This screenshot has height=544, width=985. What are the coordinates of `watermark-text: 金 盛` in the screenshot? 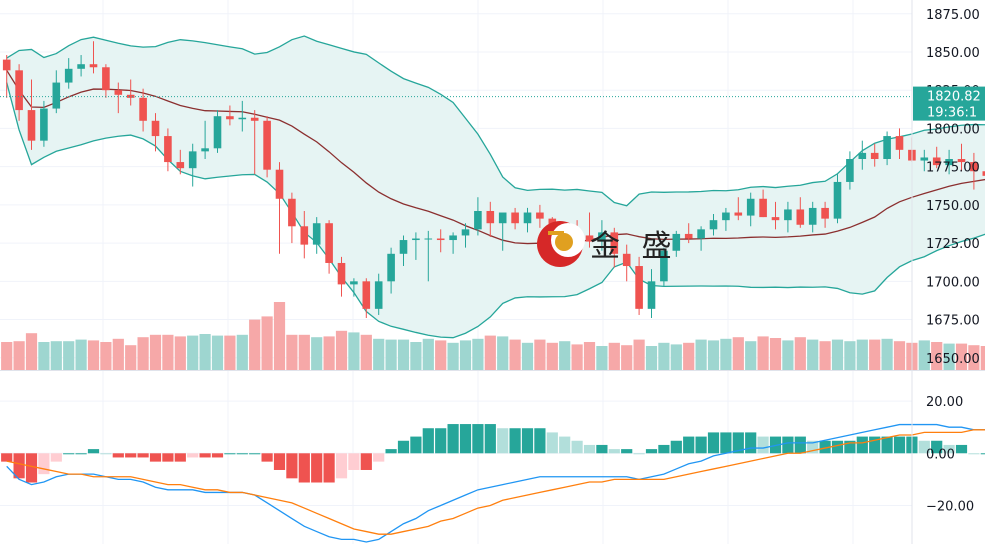 It's located at (634, 246).